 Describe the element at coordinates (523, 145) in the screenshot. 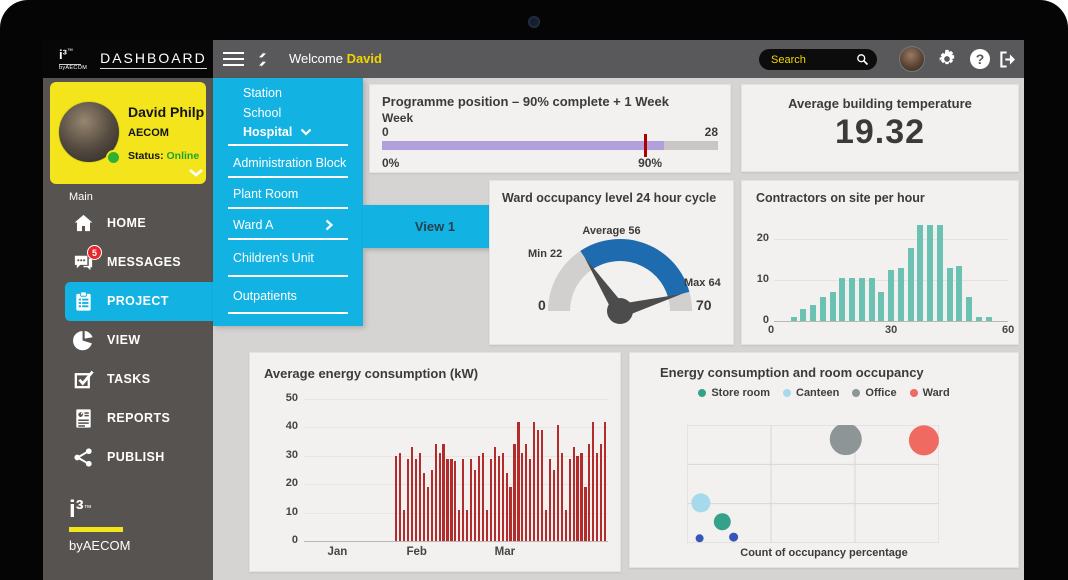

I see `progress-fill` at that location.